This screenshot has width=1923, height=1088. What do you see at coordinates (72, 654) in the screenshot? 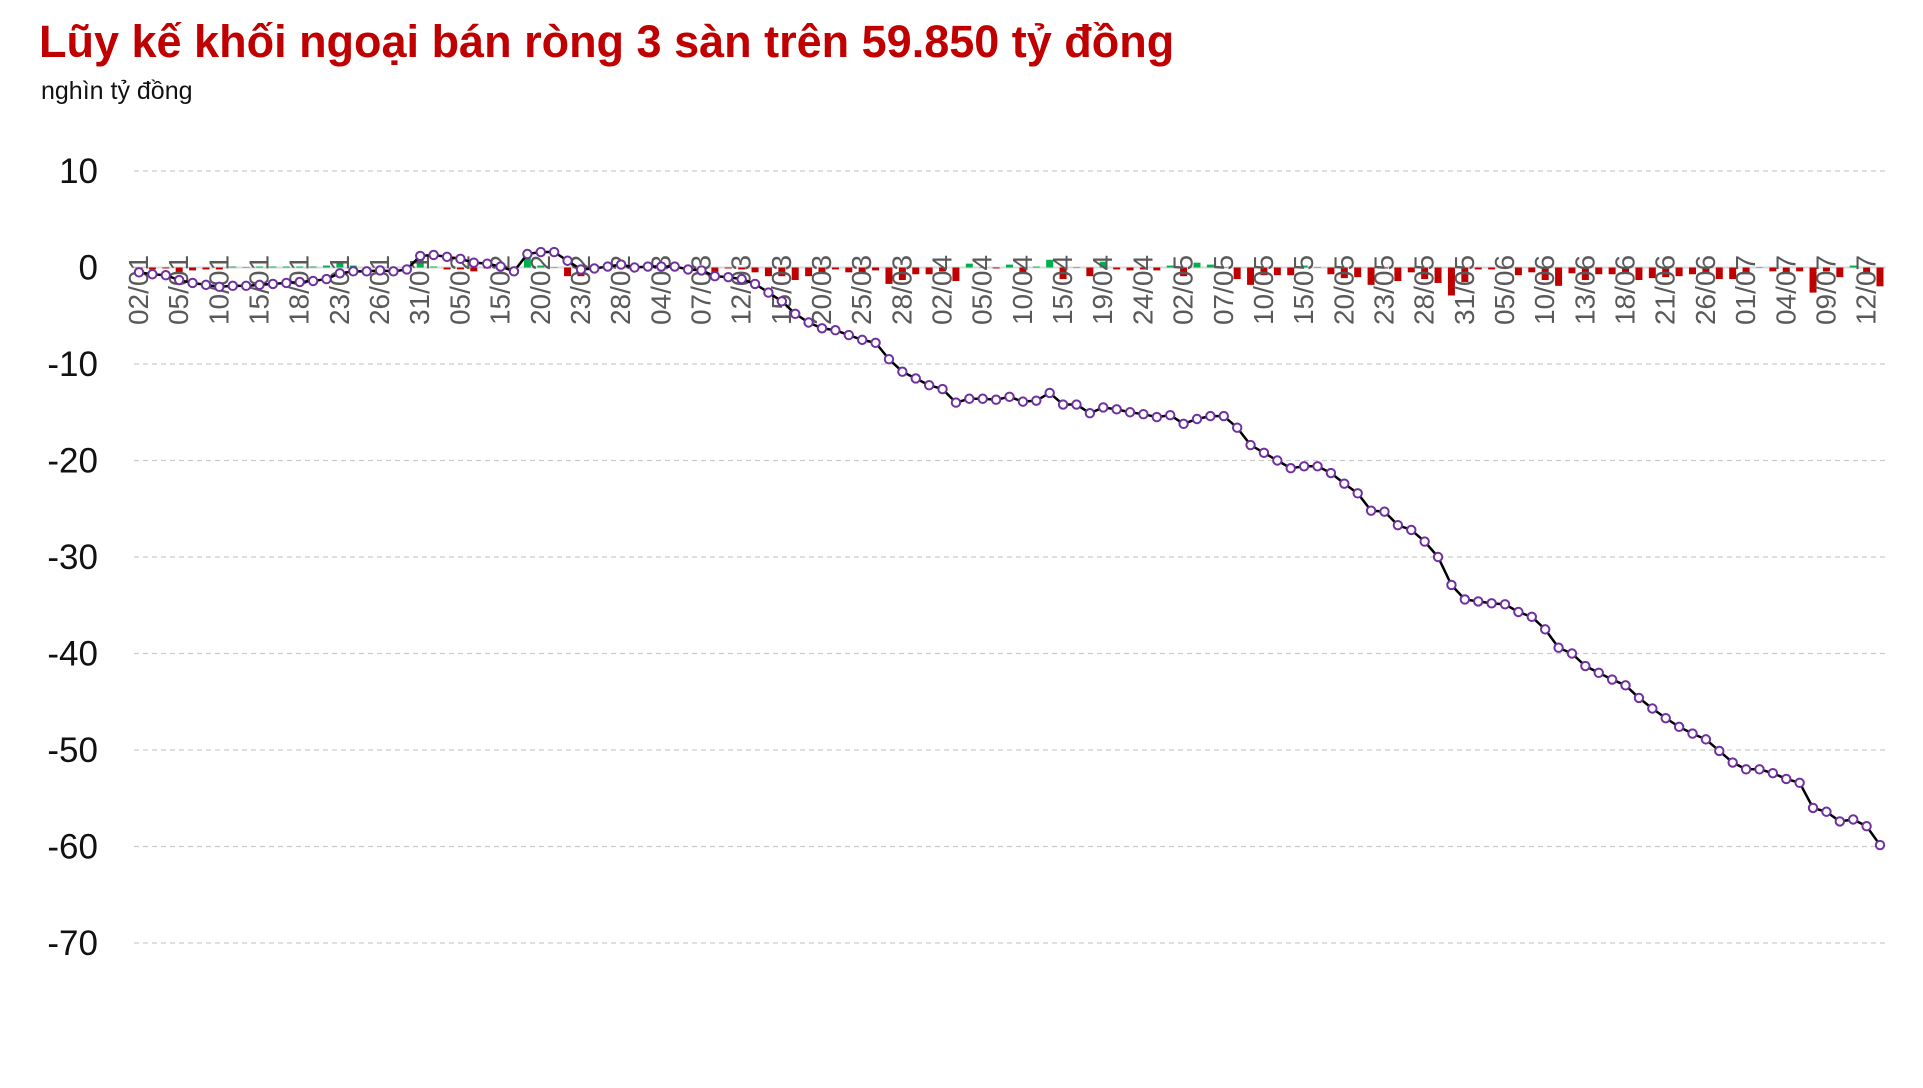
I see `y-tick-label: -40` at bounding box center [72, 654].